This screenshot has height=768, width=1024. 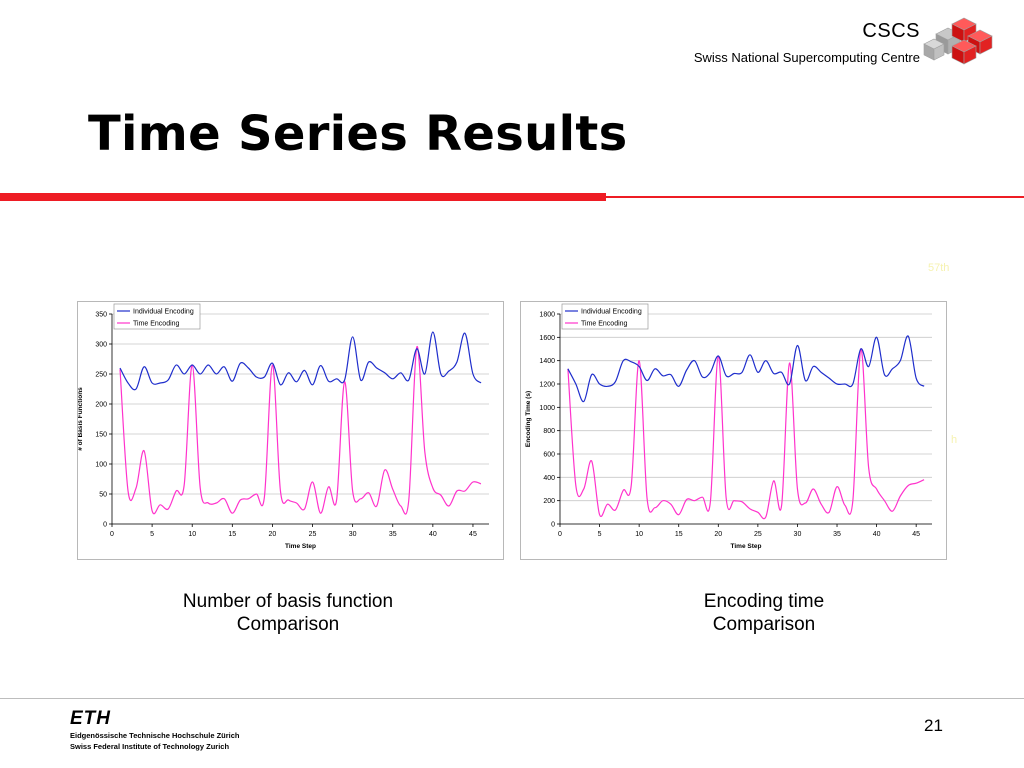 I want to click on title-underline-thin, so click(x=815, y=197).